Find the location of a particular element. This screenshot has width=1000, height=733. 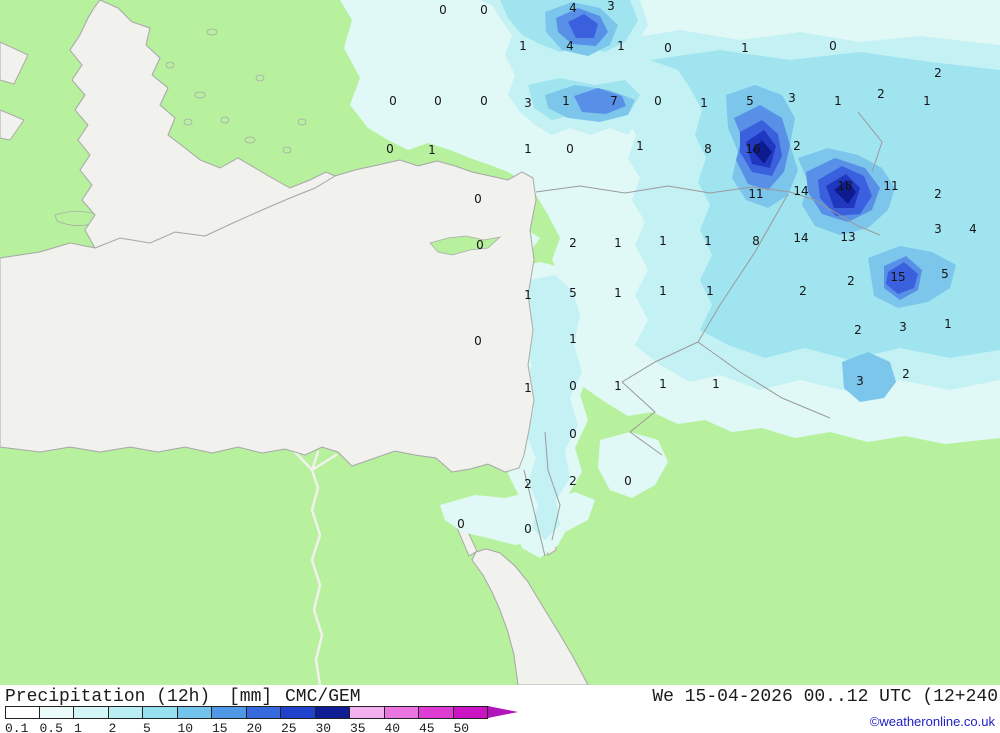

legend-value: 1 is located at coordinates (78, 727).